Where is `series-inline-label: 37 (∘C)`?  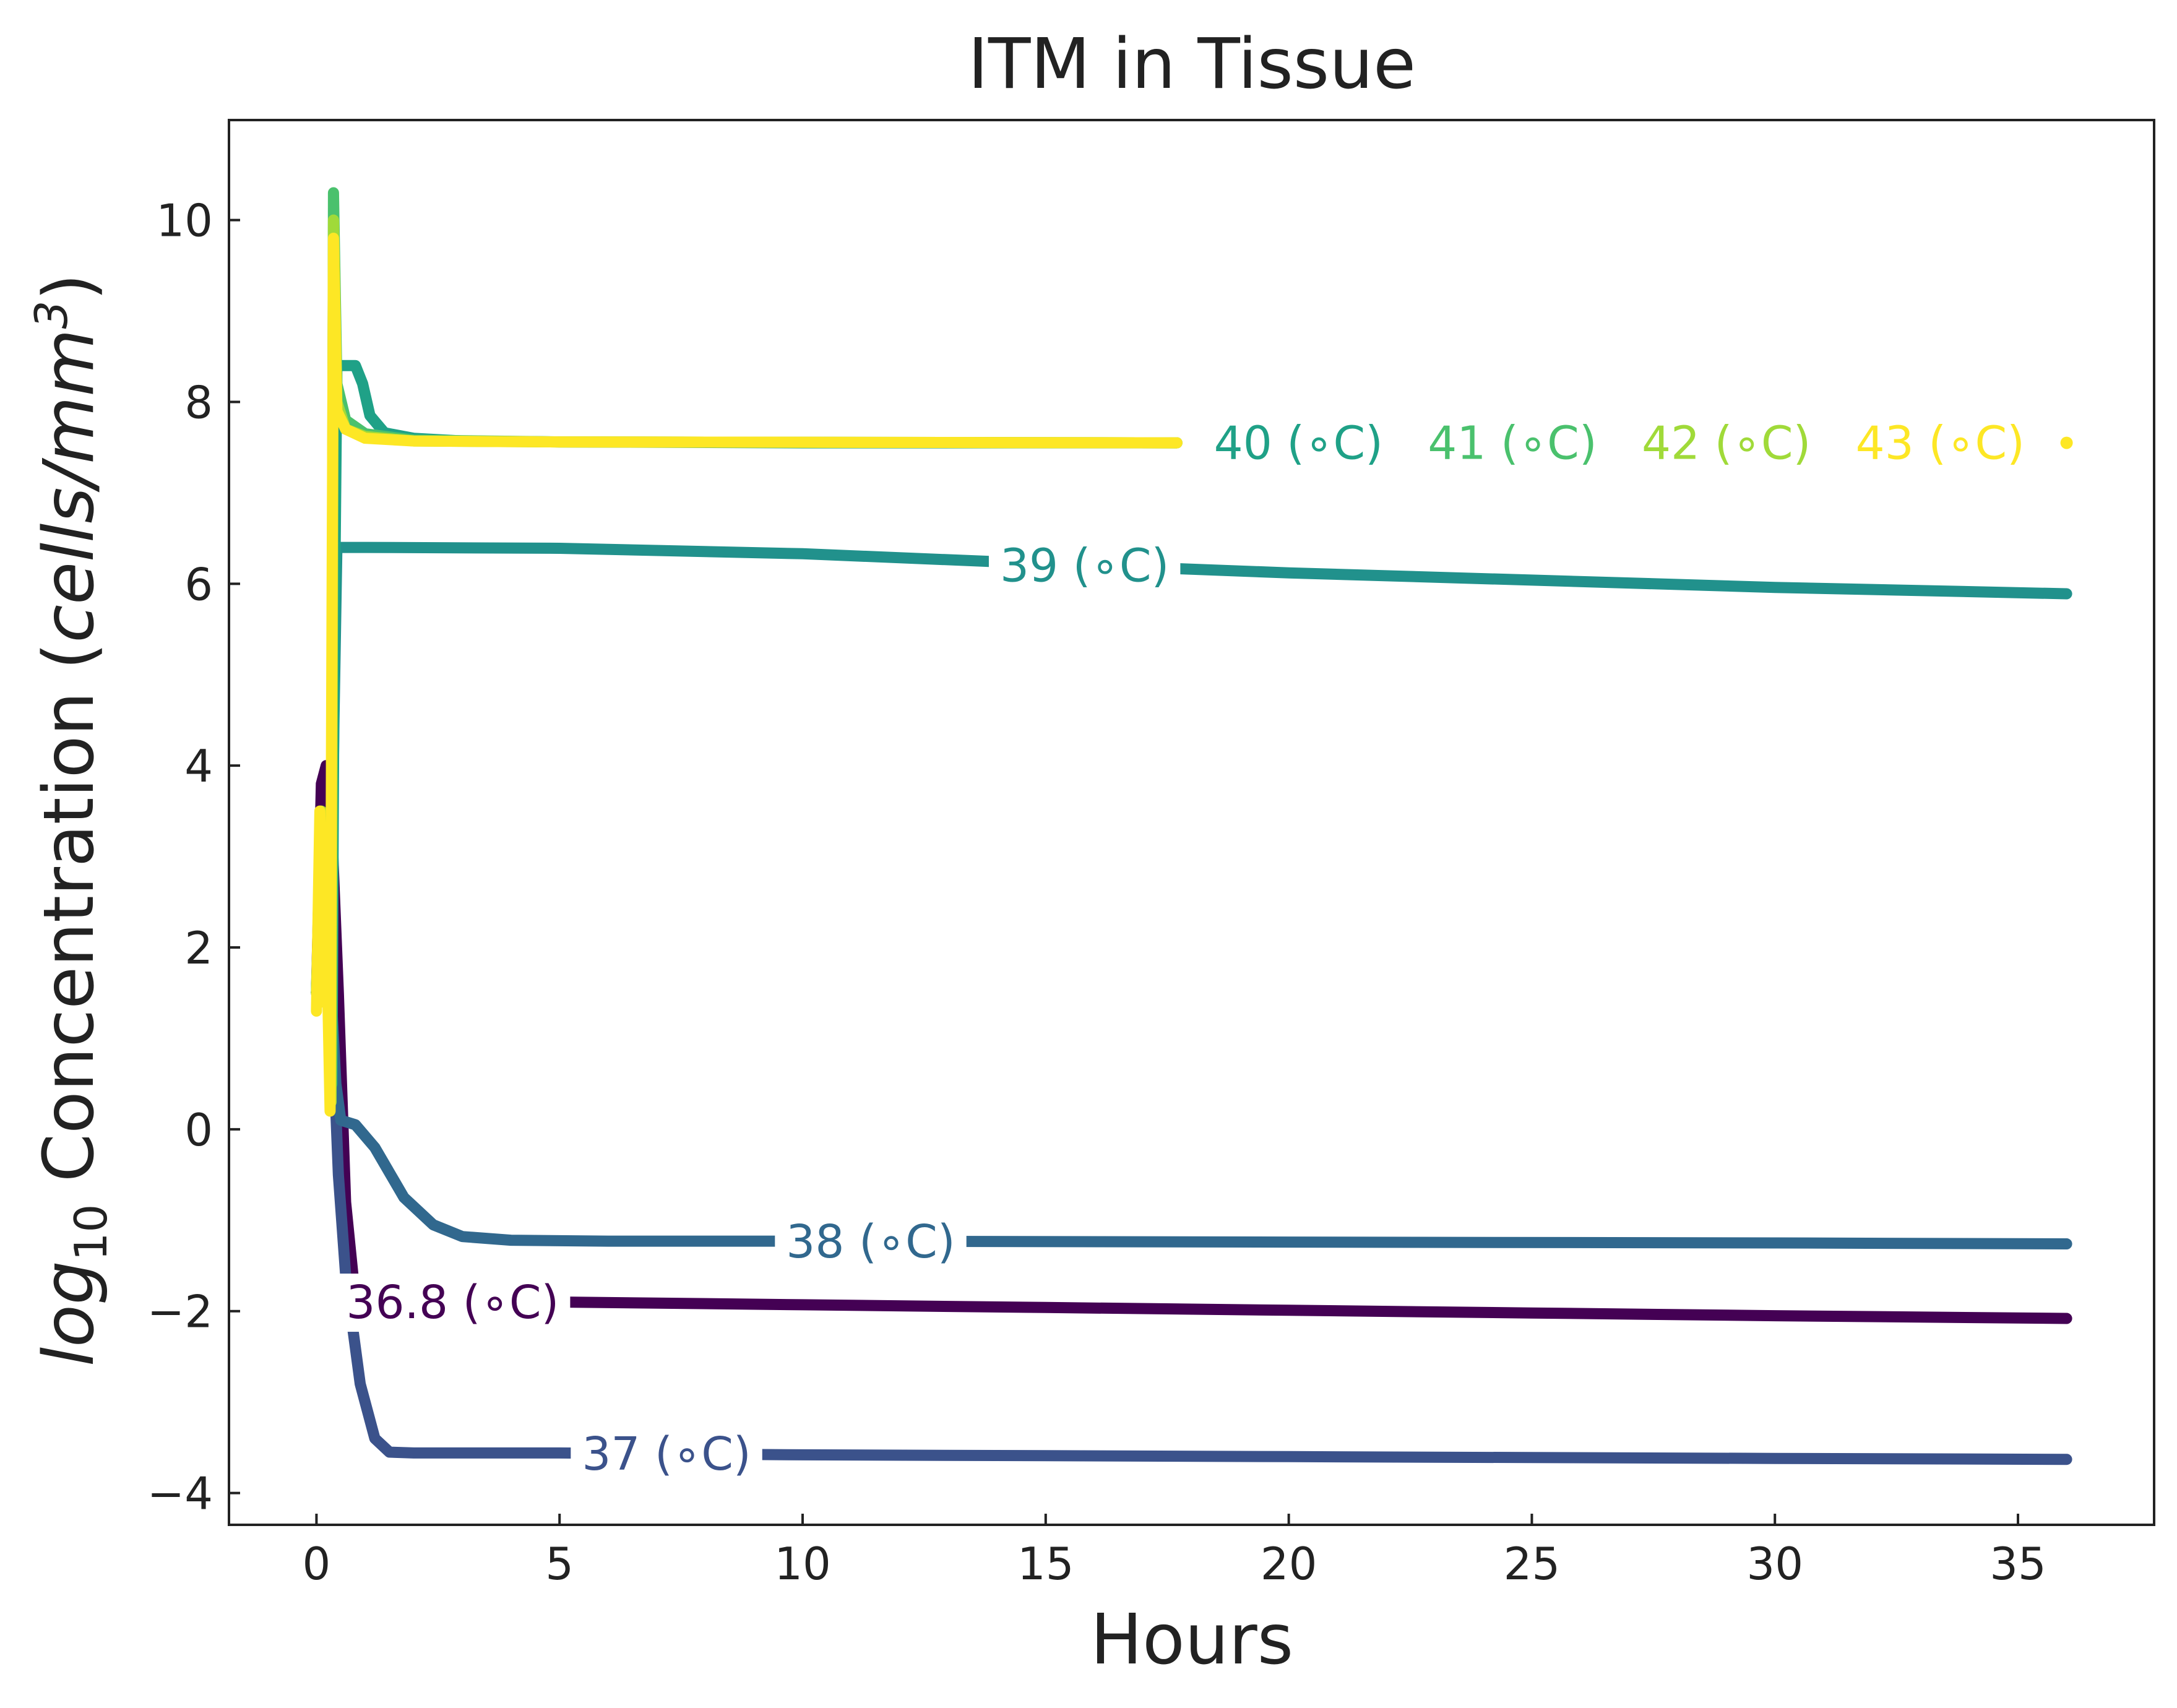 series-inline-label: 37 (∘C) is located at coordinates (667, 1454).